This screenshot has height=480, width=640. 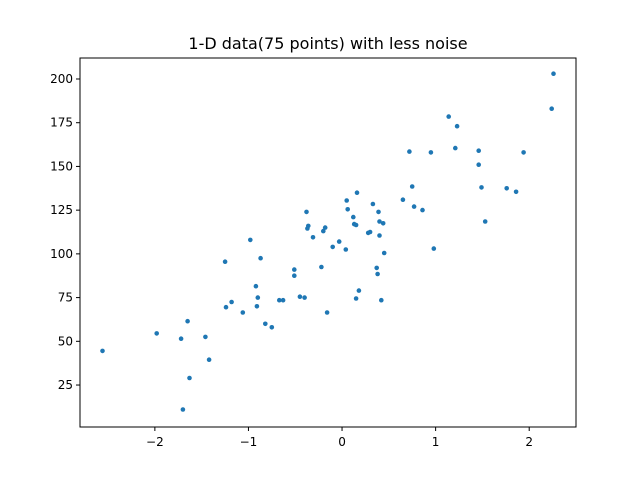 What do you see at coordinates (61, 166) in the screenshot?
I see `y-tick-label: 150` at bounding box center [61, 166].